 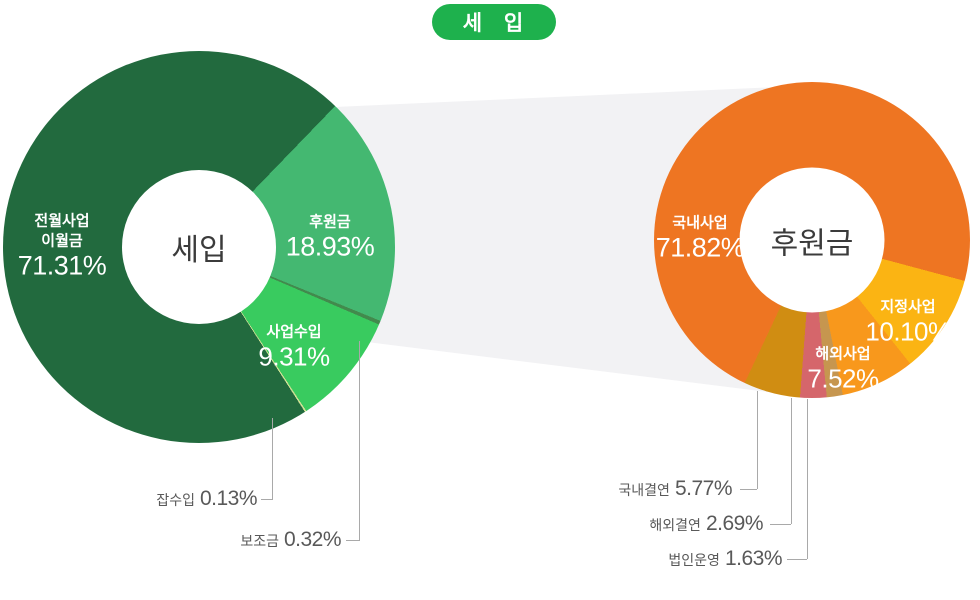 I want to click on leader-line-misc-income-horizontal, so click(x=267, y=499).